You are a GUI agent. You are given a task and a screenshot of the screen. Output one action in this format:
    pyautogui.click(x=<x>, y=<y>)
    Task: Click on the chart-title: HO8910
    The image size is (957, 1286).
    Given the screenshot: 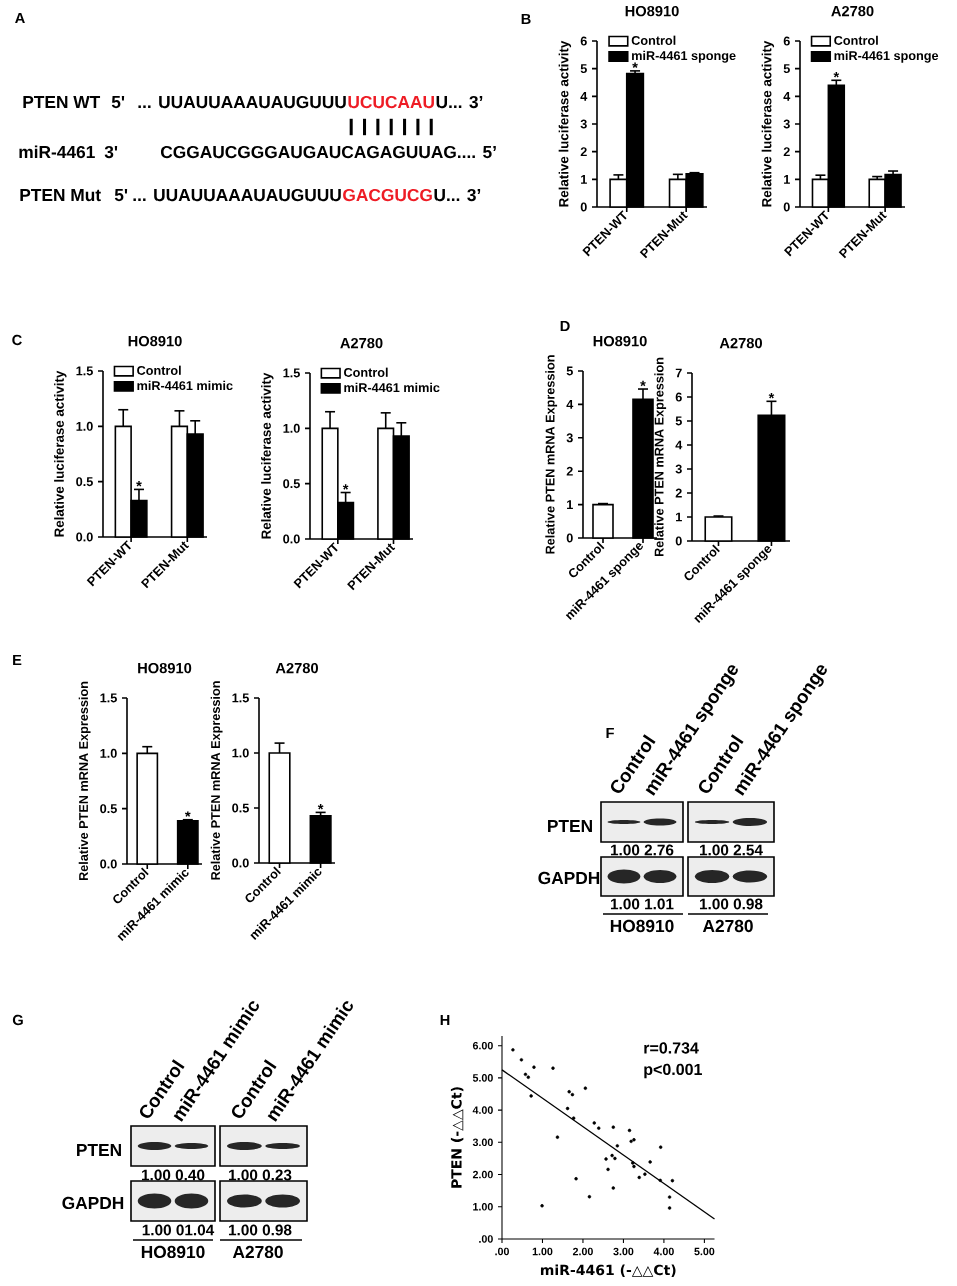 What is the action you would take?
    pyautogui.click(x=165, y=668)
    